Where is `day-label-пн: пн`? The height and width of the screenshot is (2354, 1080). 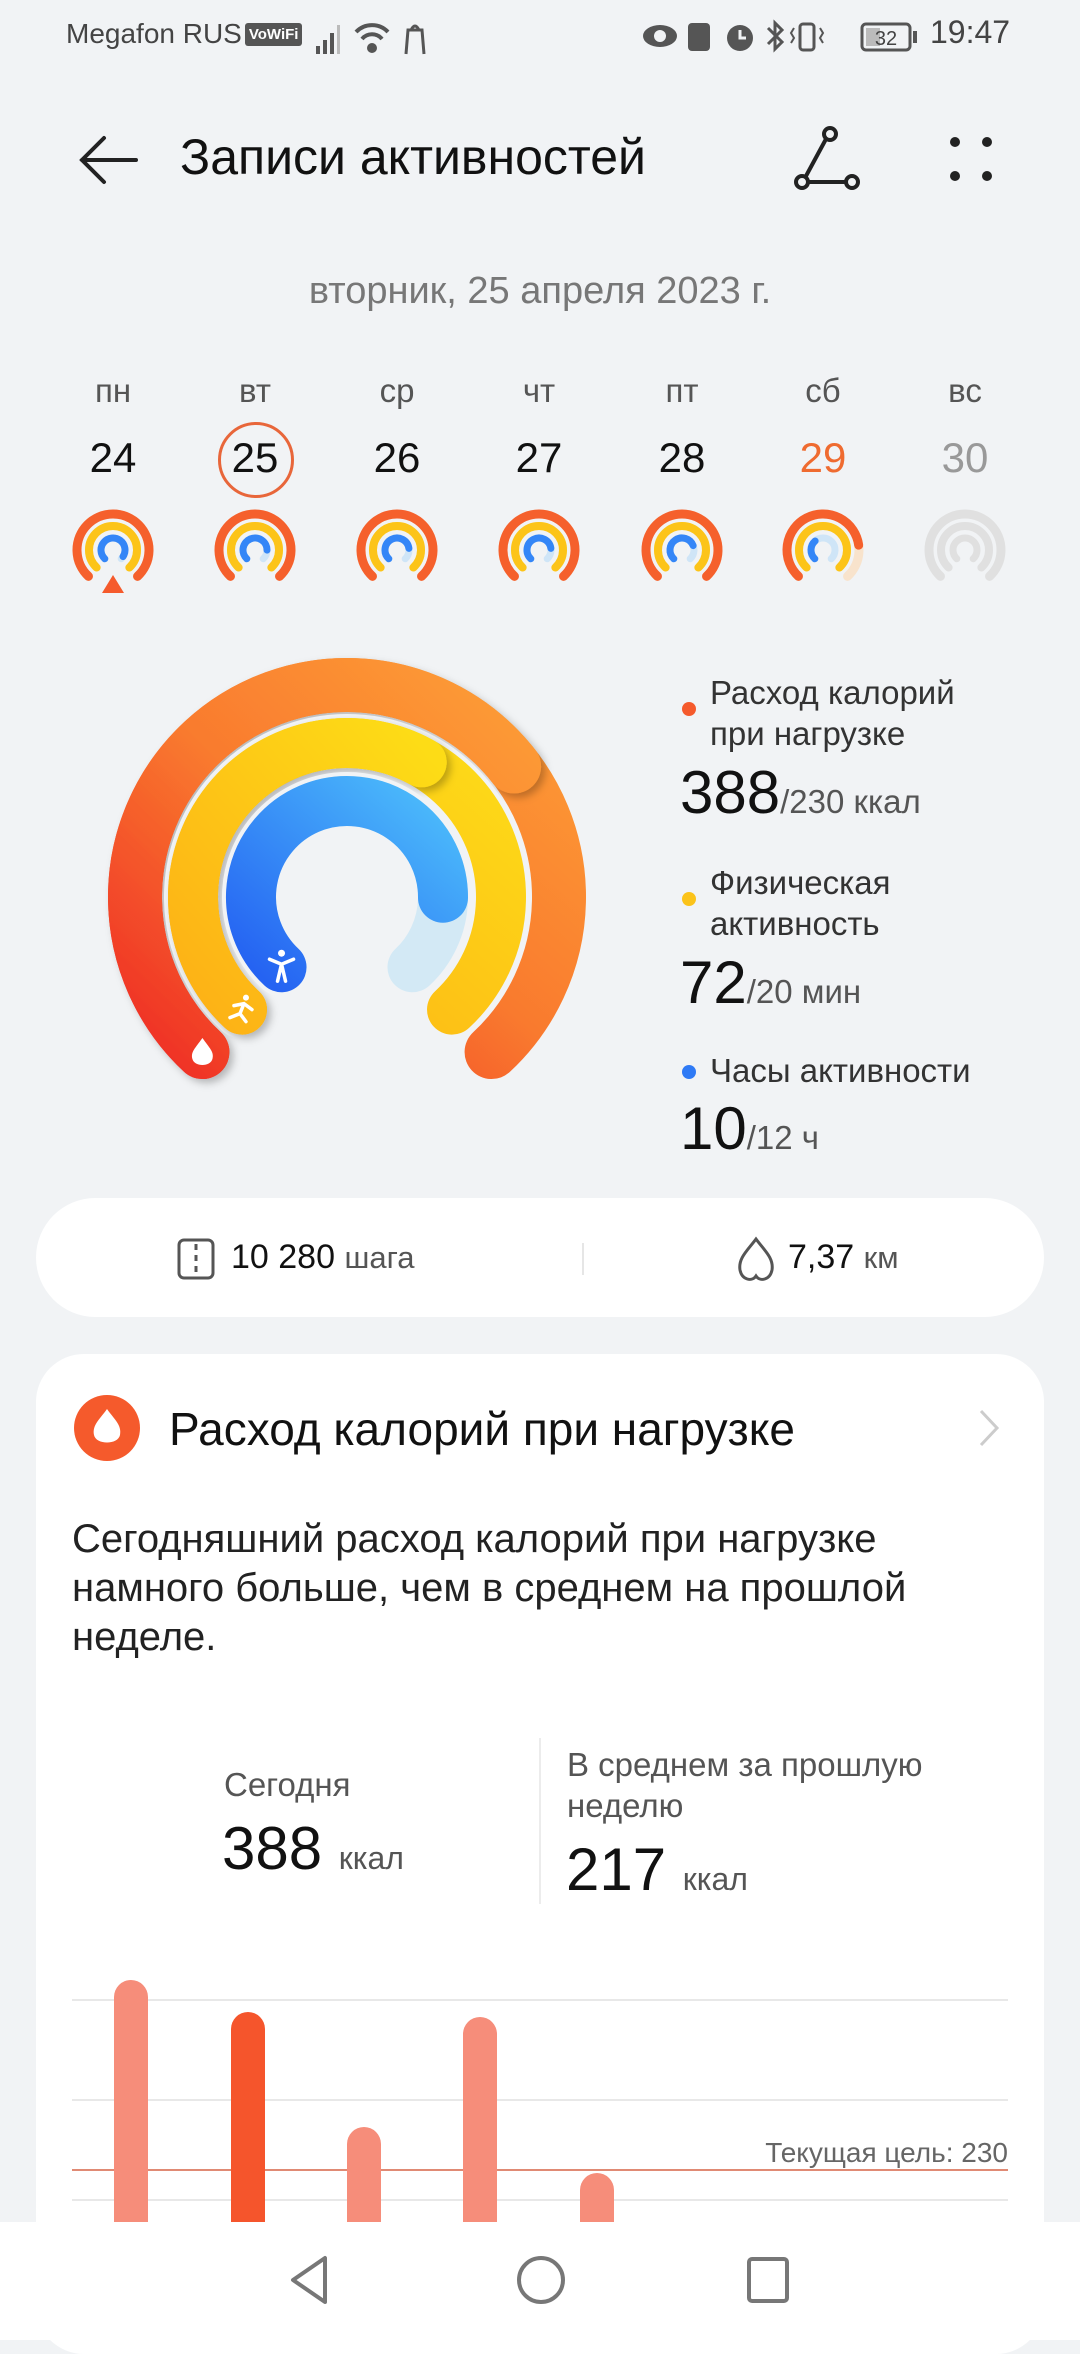
day-label-пн: пн is located at coordinates (113, 390).